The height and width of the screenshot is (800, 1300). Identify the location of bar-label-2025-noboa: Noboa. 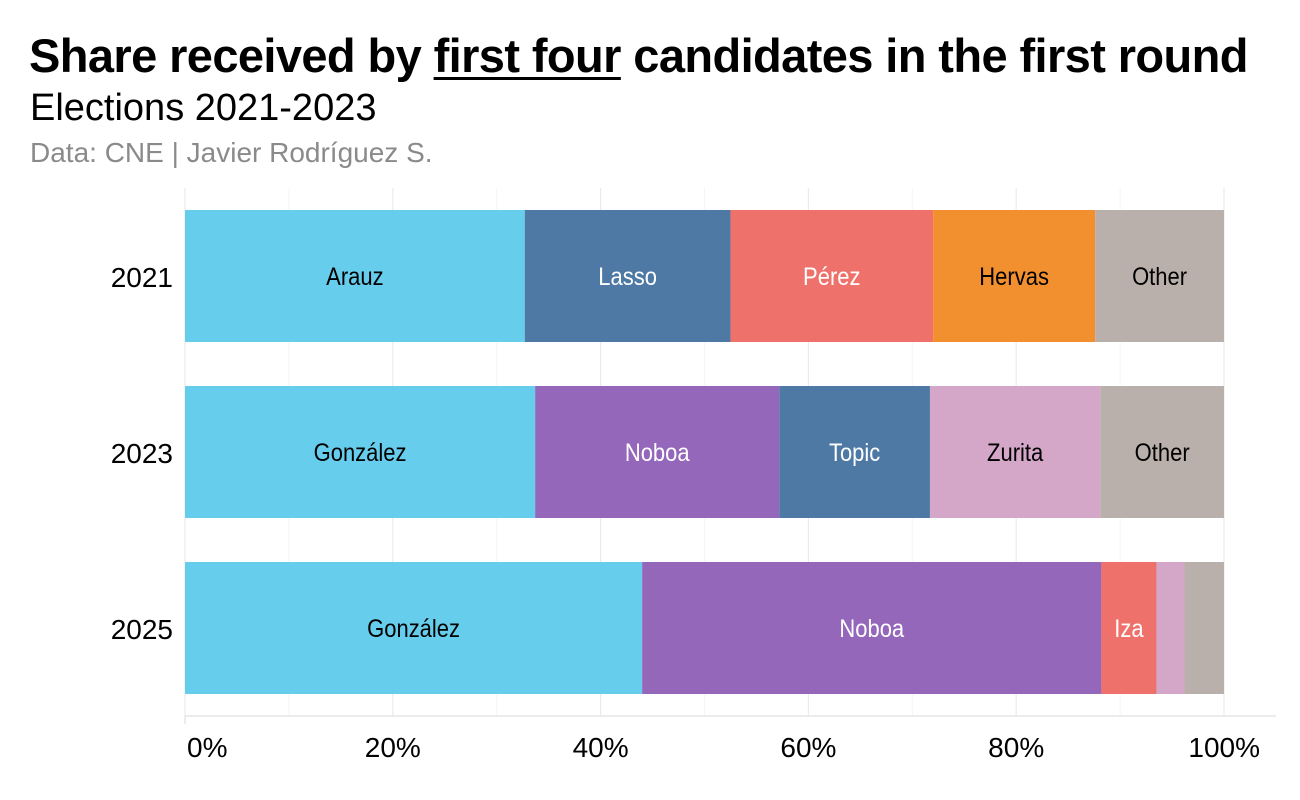
(872, 629).